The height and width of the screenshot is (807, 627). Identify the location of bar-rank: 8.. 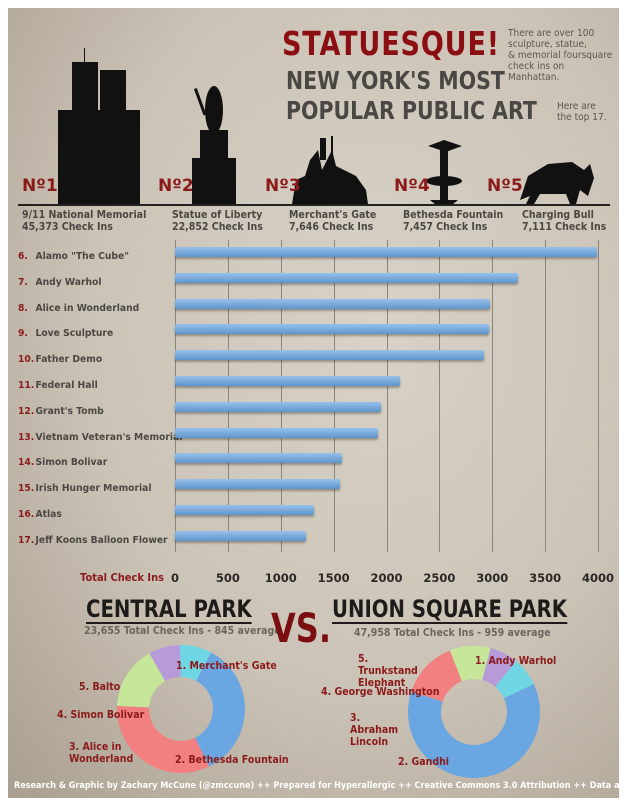
(23, 308).